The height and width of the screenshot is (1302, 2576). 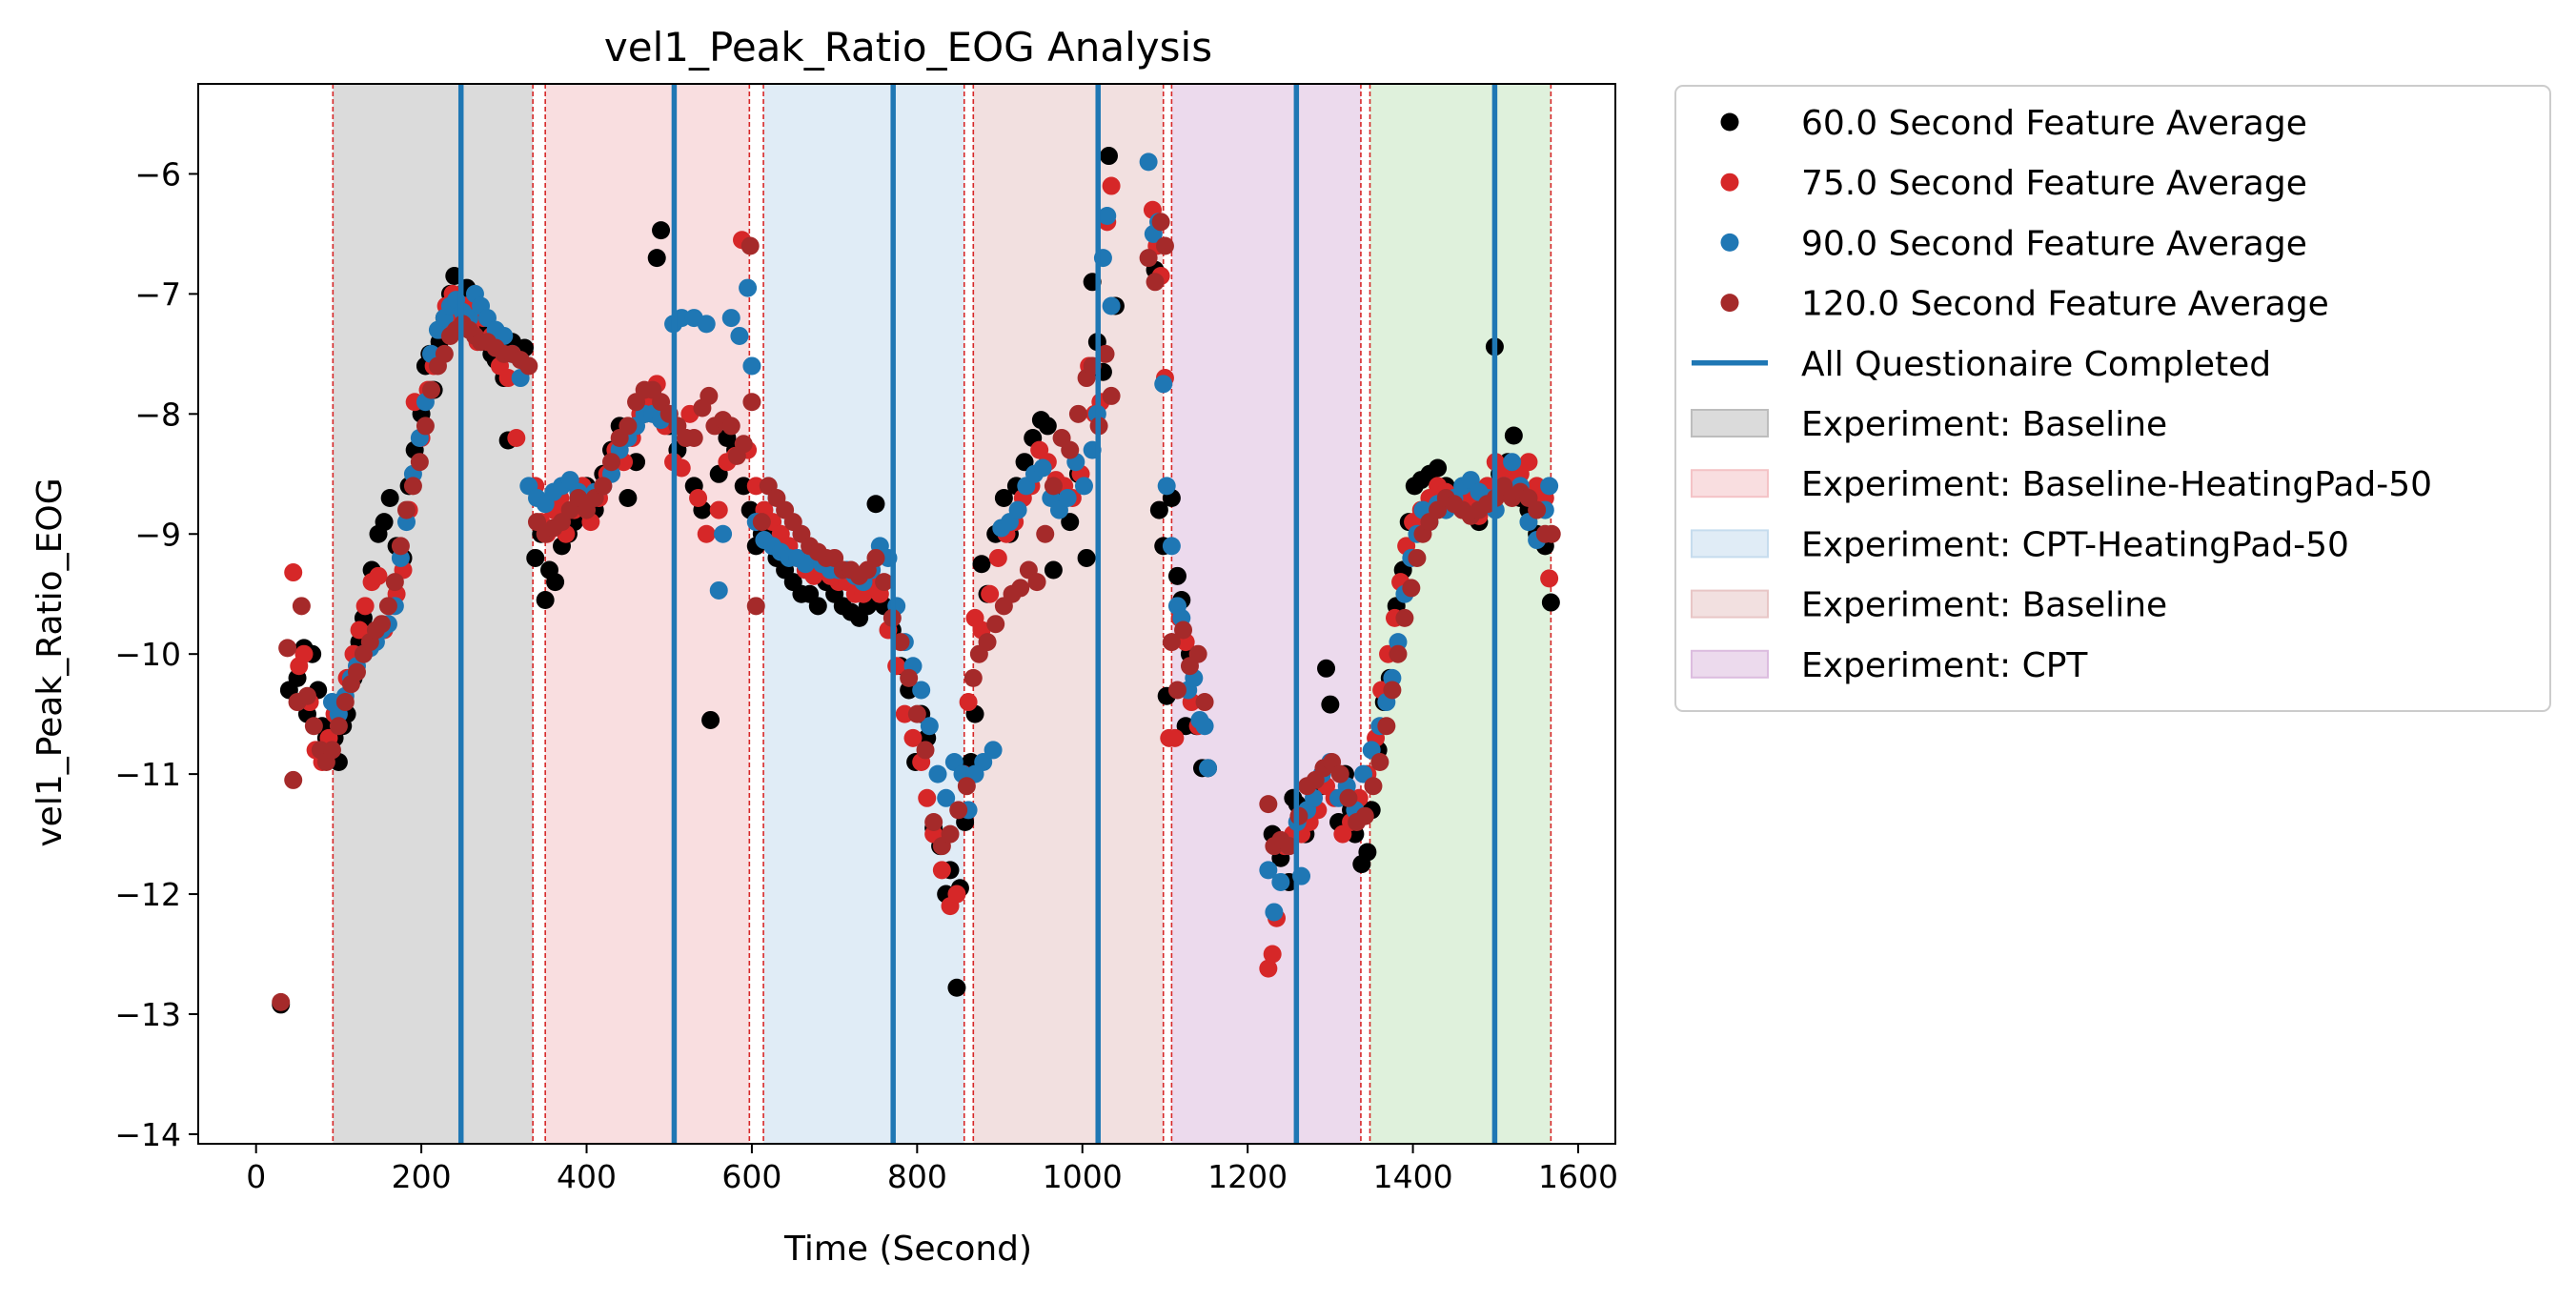 I want to click on legend-label: 60.0 Second Feature Average, so click(x=2054, y=124).